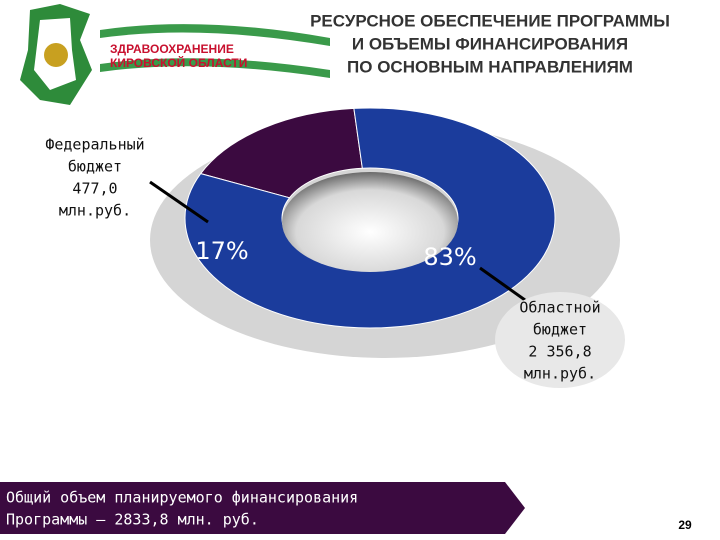  Describe the element at coordinates (262, 508) in the screenshot. I see `footer-box` at that location.